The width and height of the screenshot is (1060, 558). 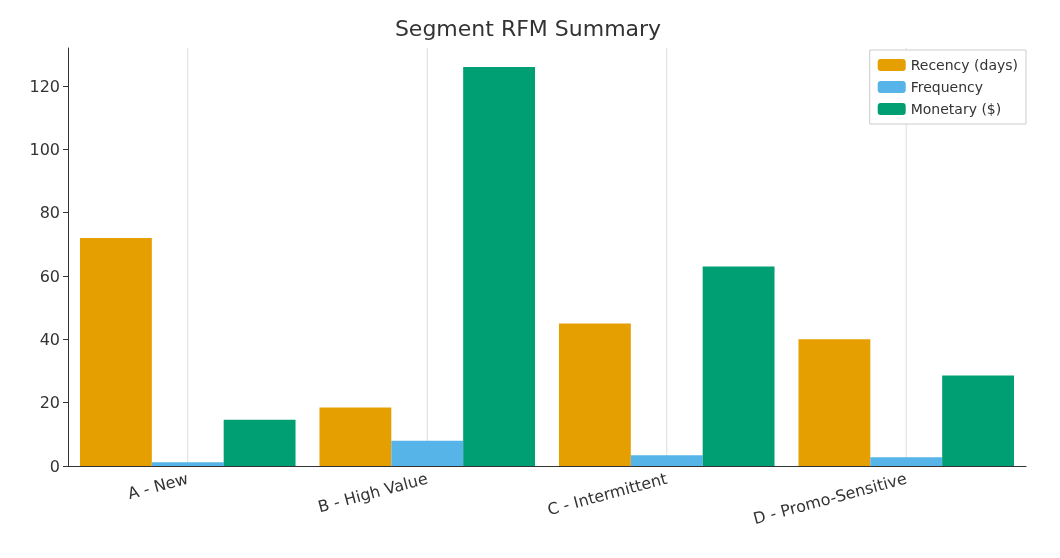 I want to click on legend-label: Frequency, so click(x=947, y=87).